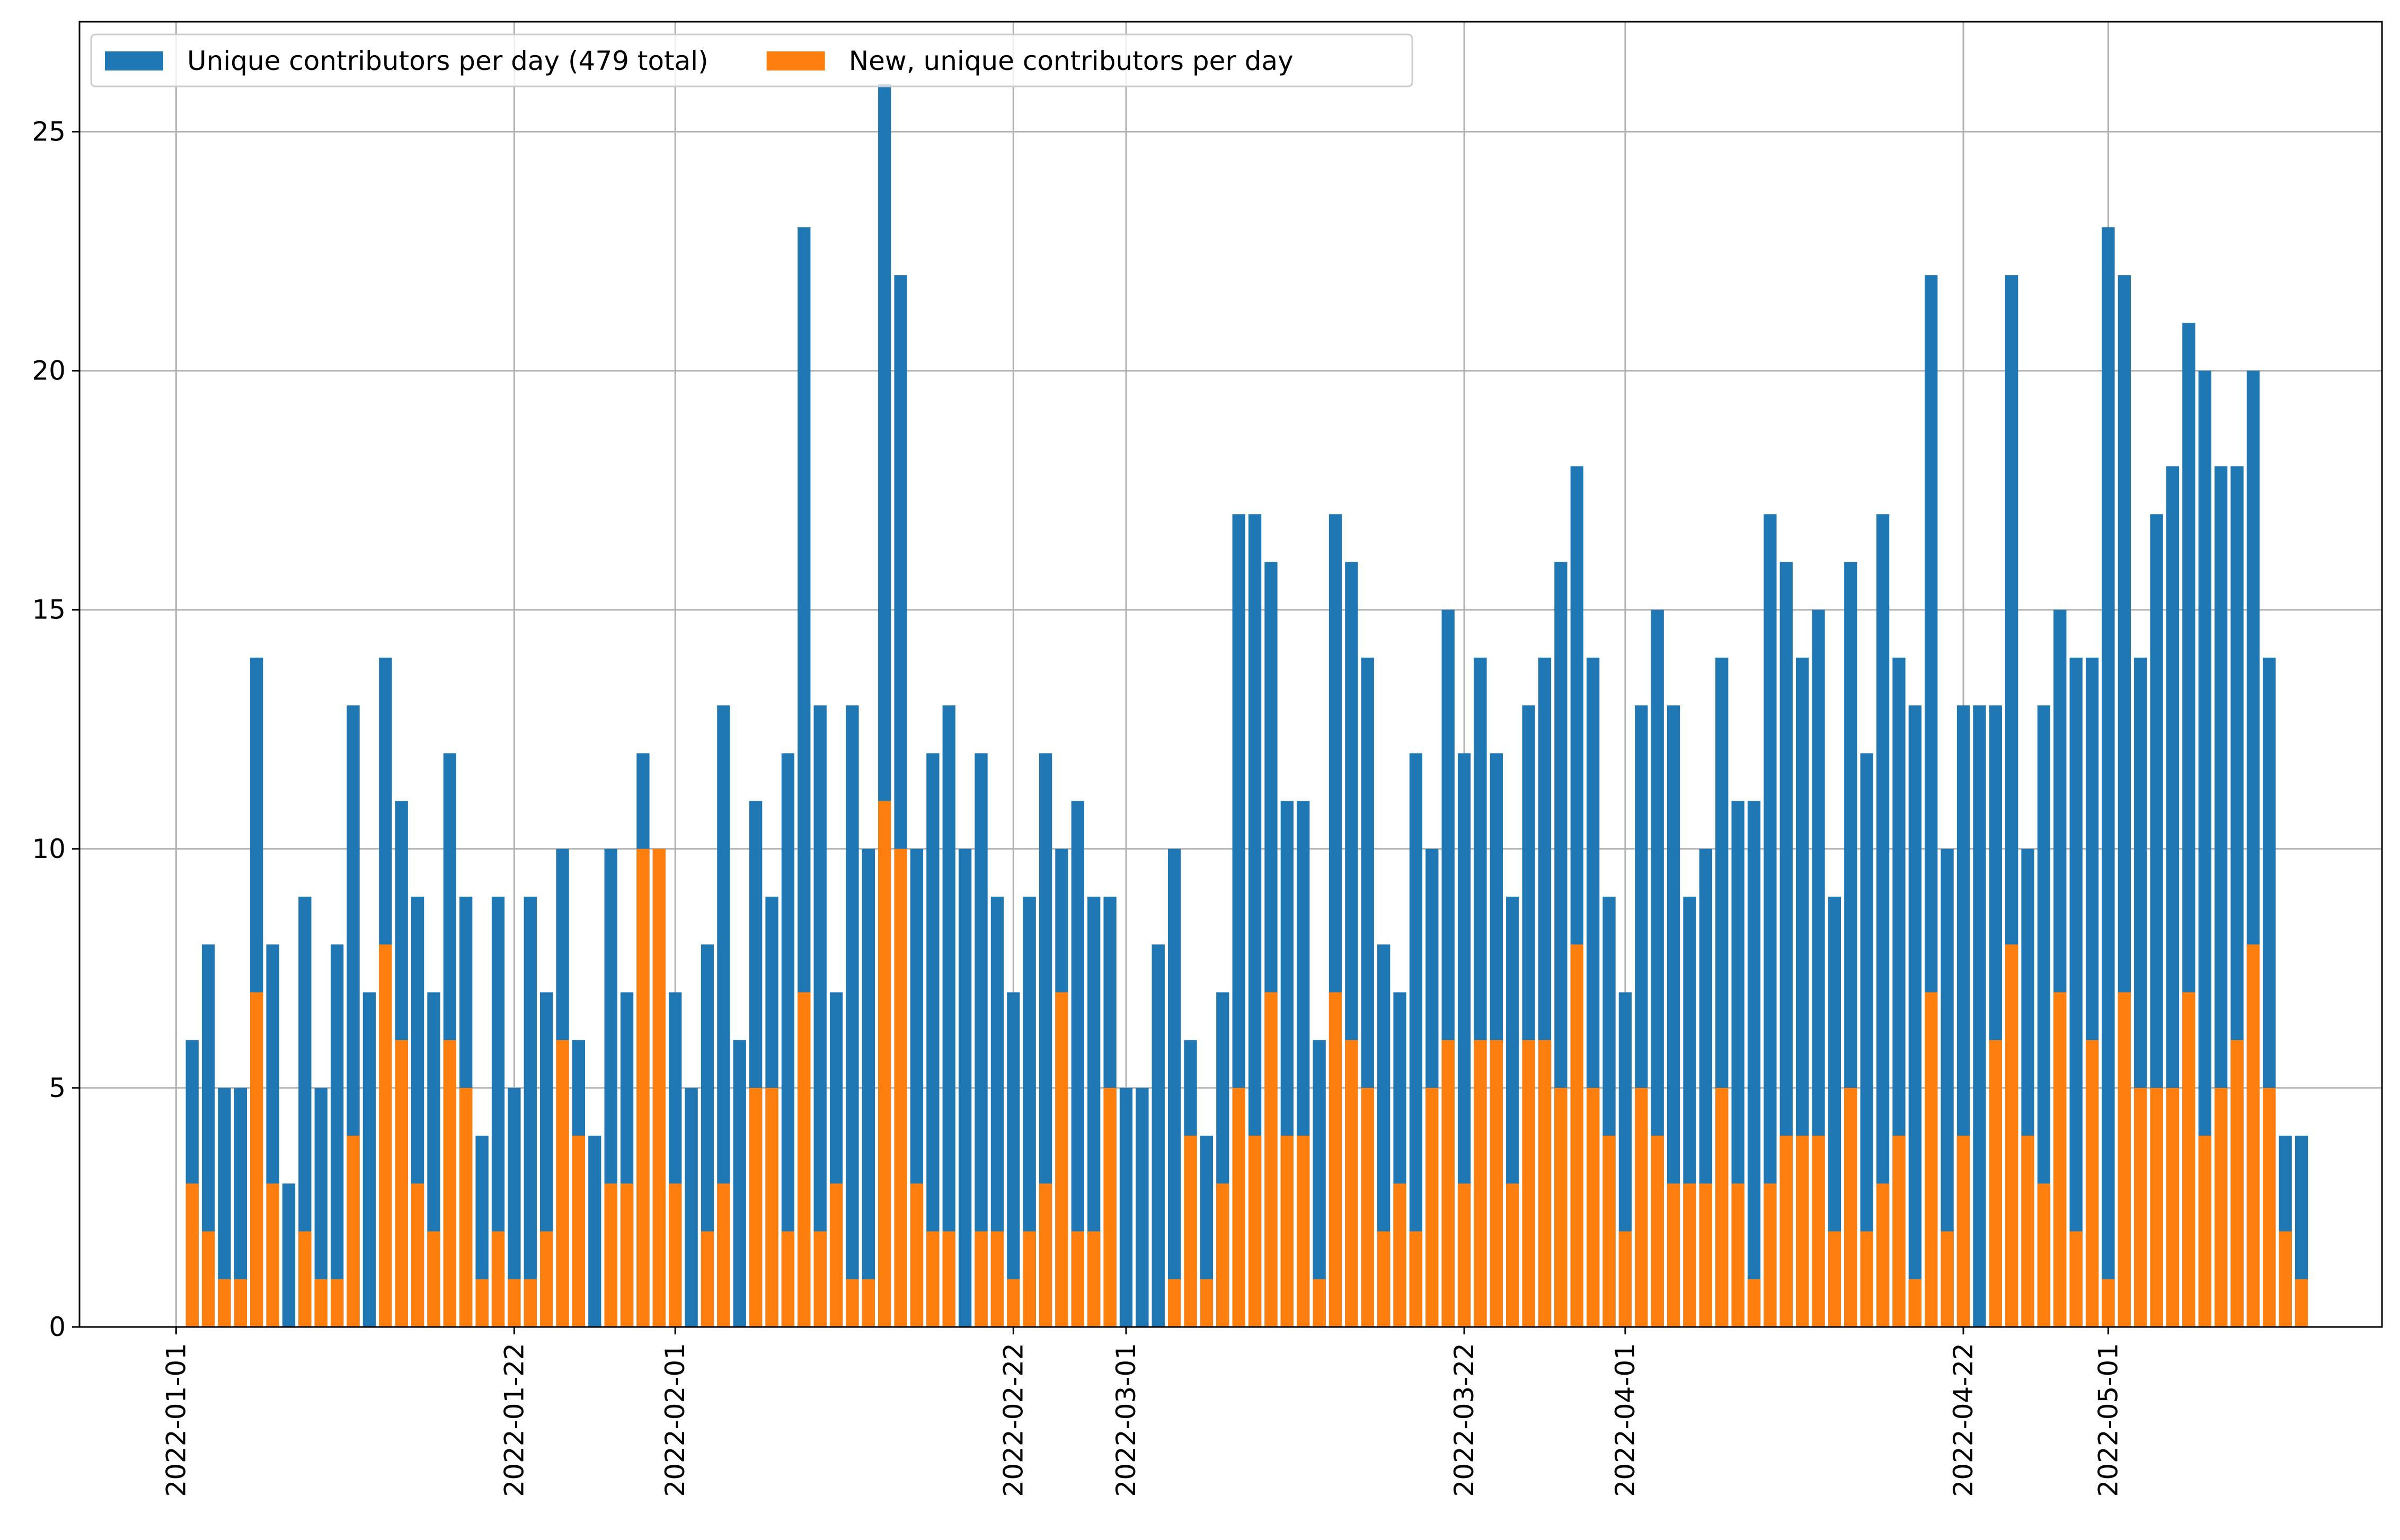  Describe the element at coordinates (57, 1327) in the screenshot. I see `y-tick-label: 0` at that location.